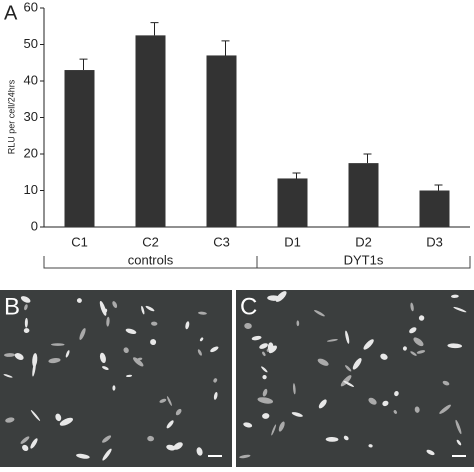  I want to click on panel-label: C, so click(248, 306).